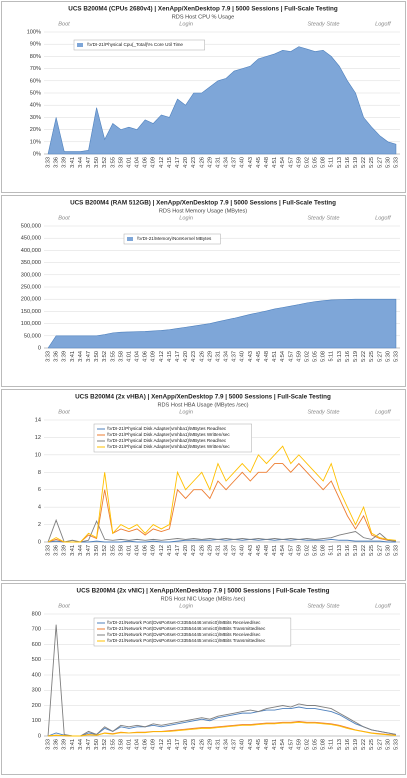 Image resolution: width=407 pixels, height=778 pixels. I want to click on y-tick-label: 20%, so click(35, 130).